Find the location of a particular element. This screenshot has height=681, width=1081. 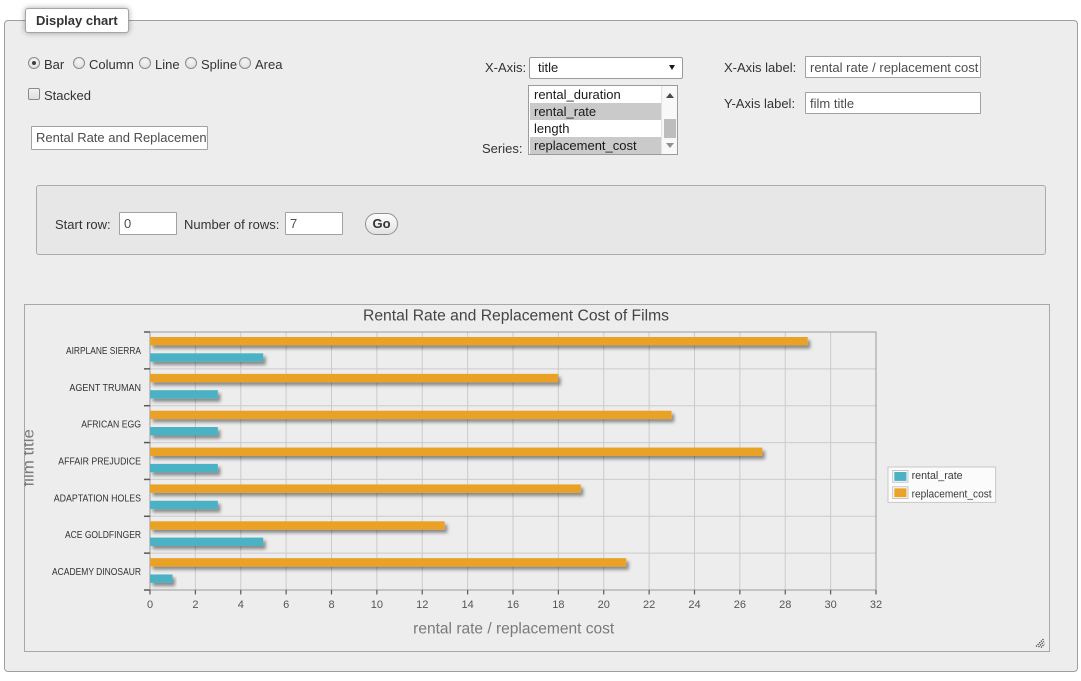

svg-text: 0 is located at coordinates (150, 605).